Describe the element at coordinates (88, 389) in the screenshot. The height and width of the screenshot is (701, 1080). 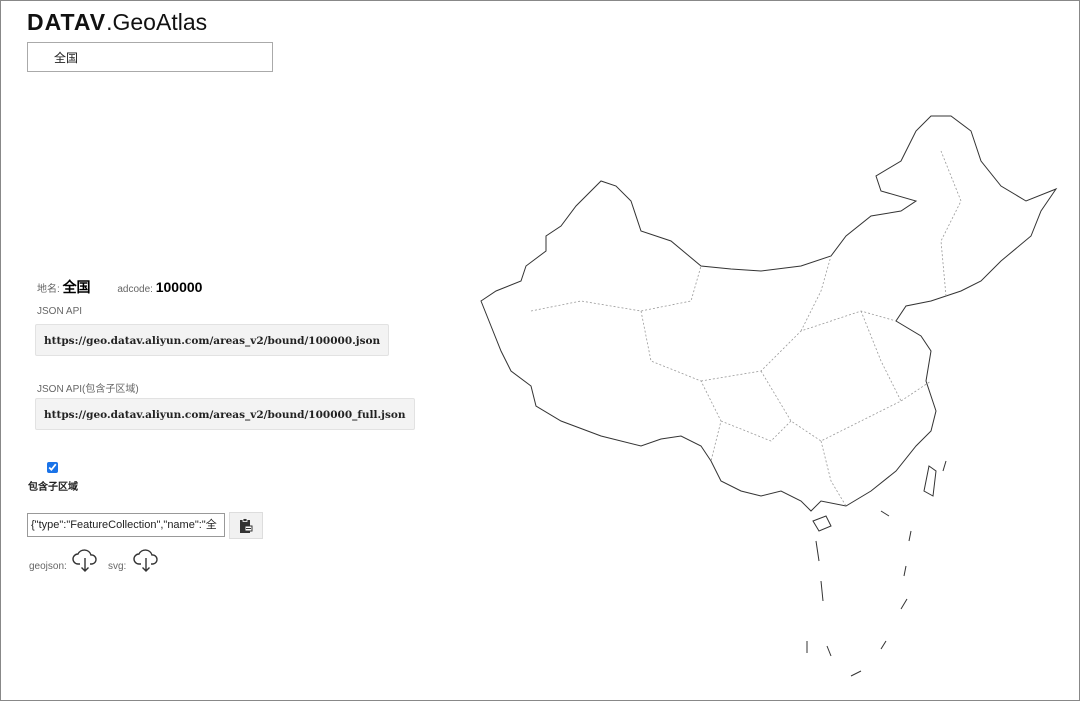
I see `json-api-full-label: JSON API(包含子区域)` at that location.